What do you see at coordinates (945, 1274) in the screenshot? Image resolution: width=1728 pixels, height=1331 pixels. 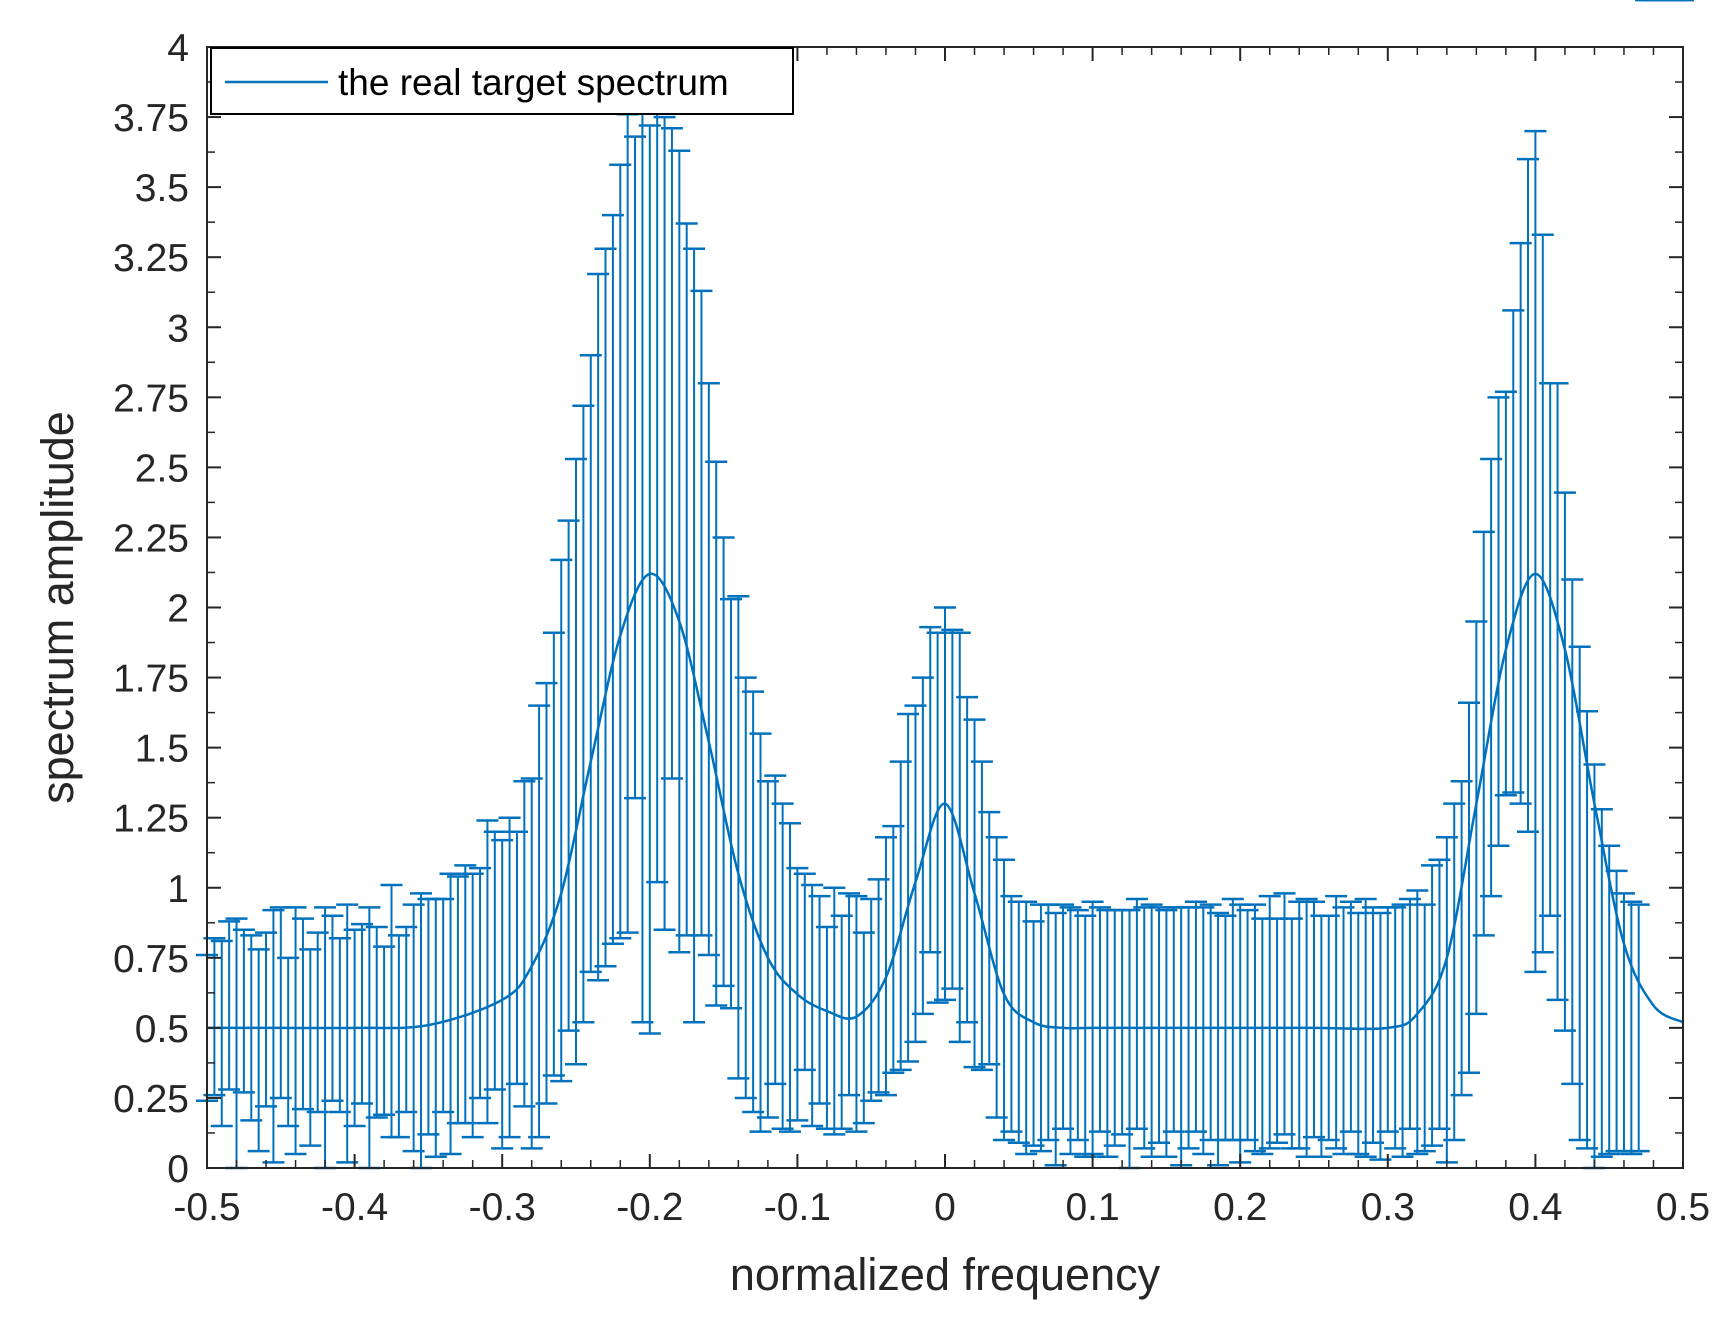 I see `x-axis-title: normalized frequency` at bounding box center [945, 1274].